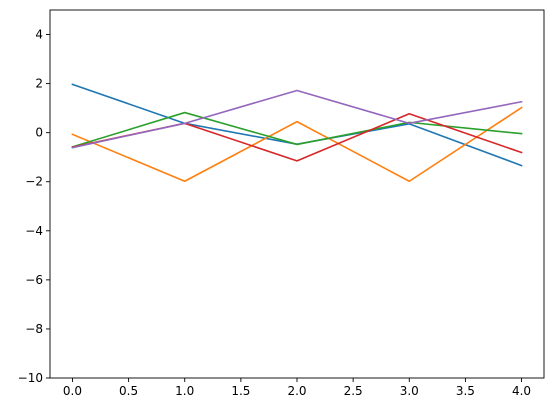 This screenshot has height=413, width=554. I want to click on y-tick-label: −2, so click(34, 182).